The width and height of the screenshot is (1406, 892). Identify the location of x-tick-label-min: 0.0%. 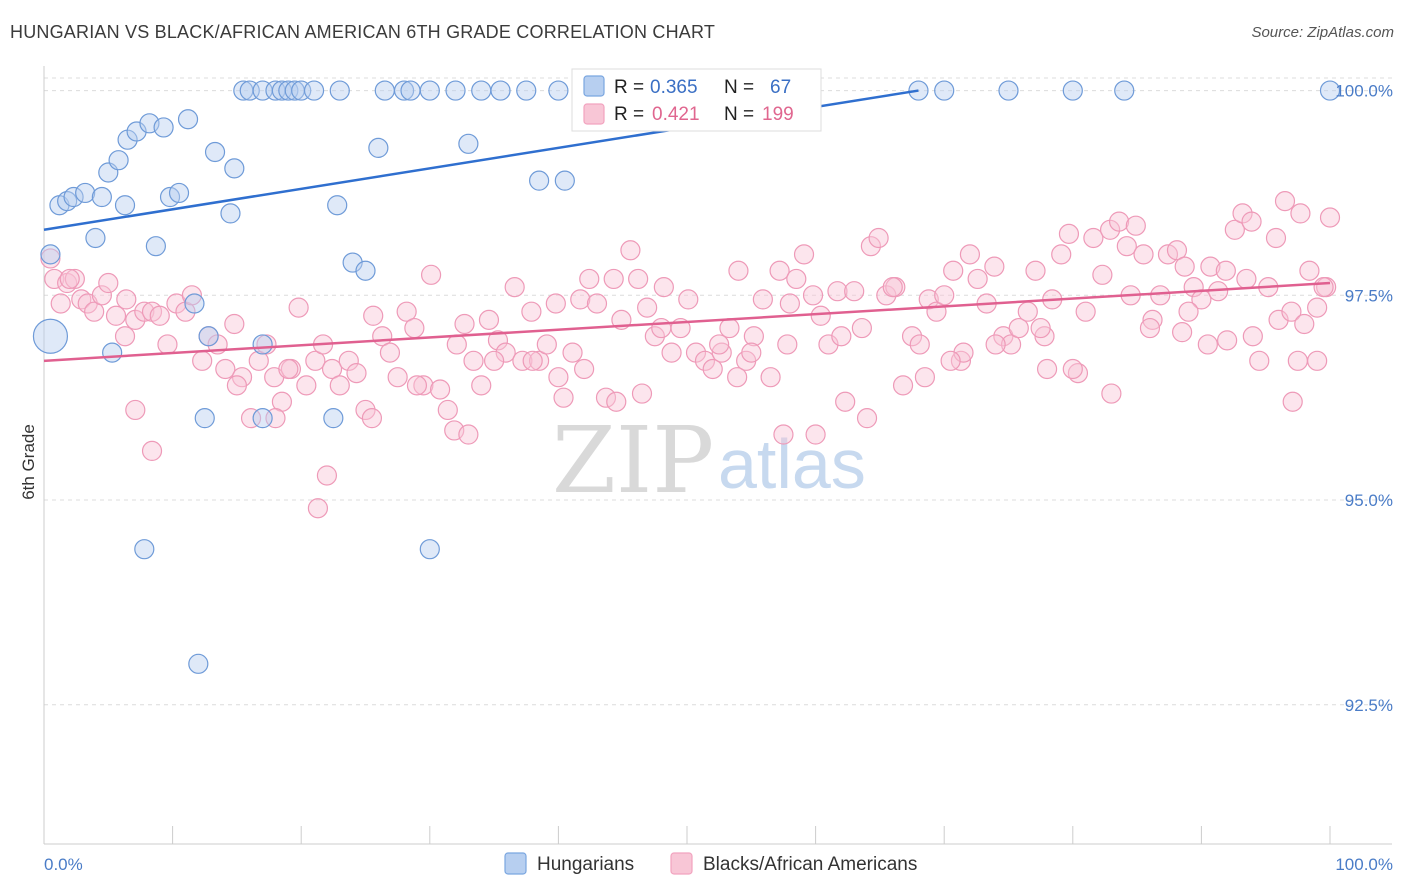
(63, 864).